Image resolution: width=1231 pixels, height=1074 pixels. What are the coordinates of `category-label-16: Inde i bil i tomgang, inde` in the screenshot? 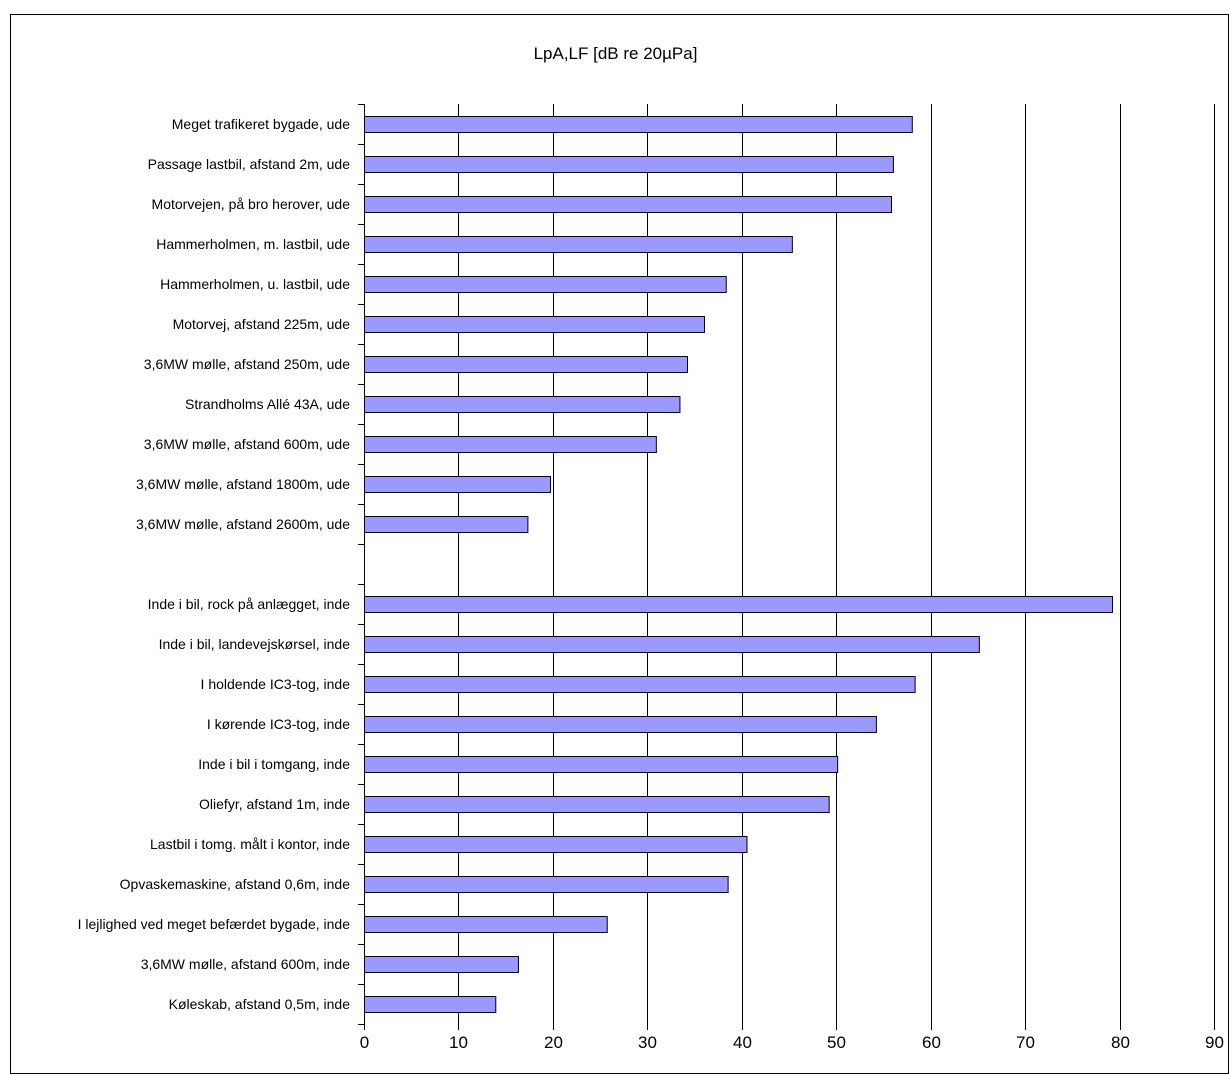 It's located at (274, 764).